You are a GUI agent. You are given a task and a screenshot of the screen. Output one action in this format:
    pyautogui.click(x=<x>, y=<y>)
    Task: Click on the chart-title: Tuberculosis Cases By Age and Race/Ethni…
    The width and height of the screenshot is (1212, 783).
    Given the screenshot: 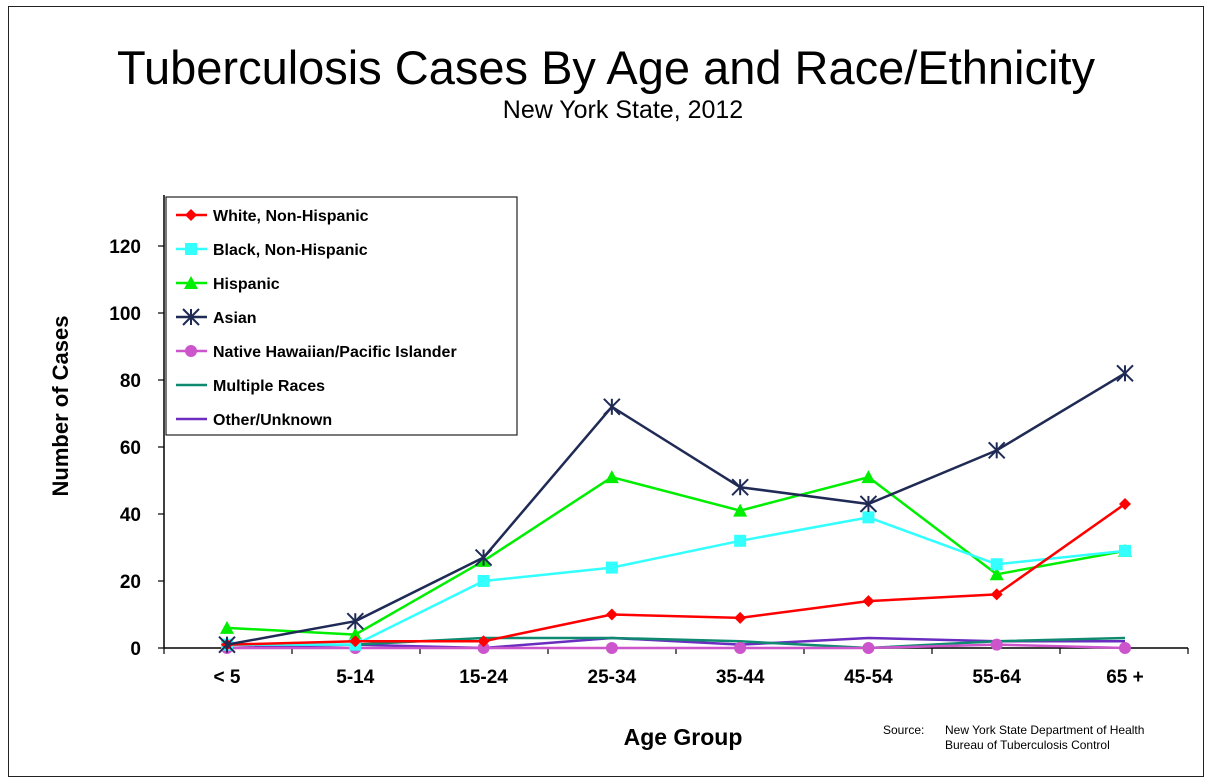 What is the action you would take?
    pyautogui.click(x=606, y=67)
    